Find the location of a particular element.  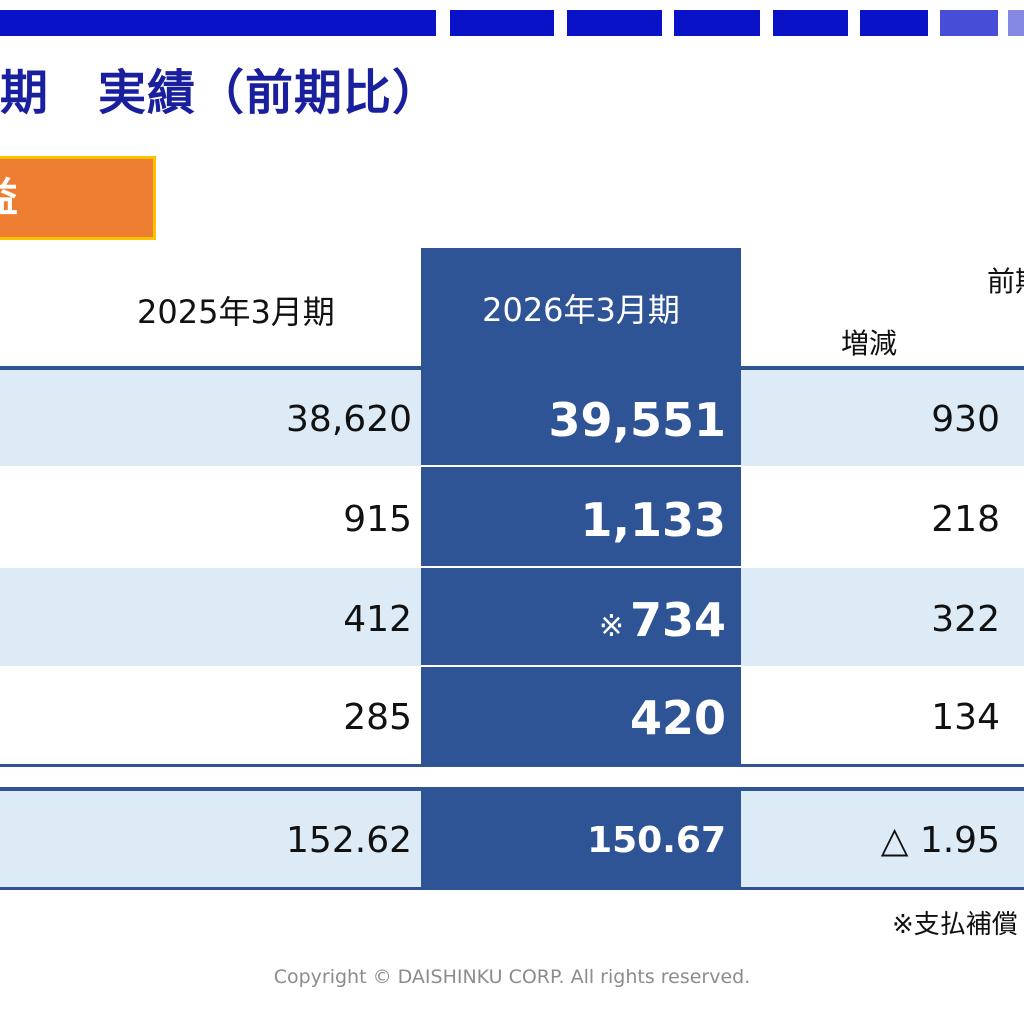

header-vs-previous: 前期 is located at coordinates (1005, 281).